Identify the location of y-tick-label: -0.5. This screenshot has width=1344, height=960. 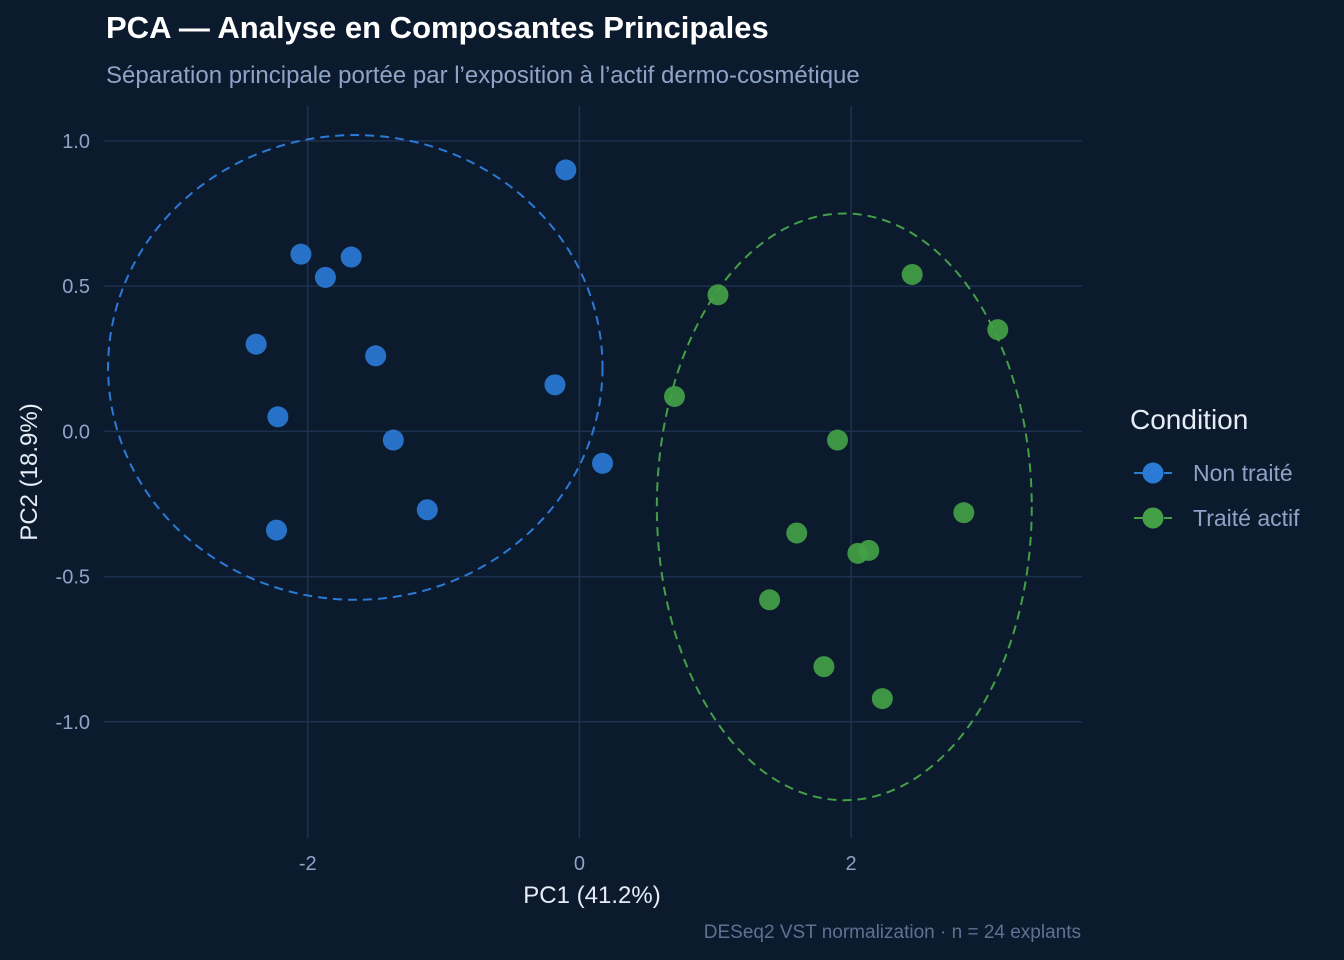
(73, 578).